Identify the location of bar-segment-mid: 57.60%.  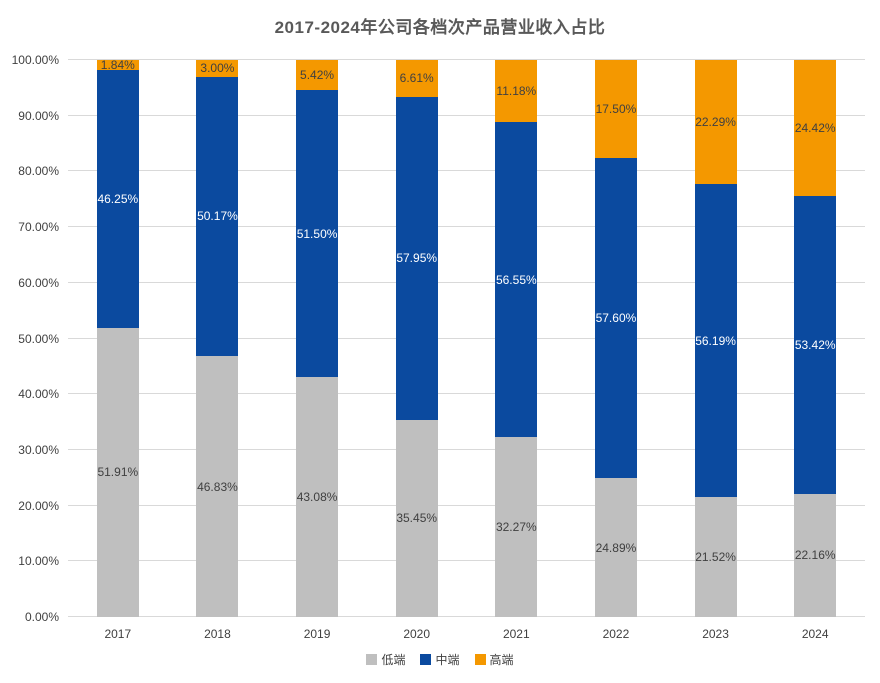
(615, 318).